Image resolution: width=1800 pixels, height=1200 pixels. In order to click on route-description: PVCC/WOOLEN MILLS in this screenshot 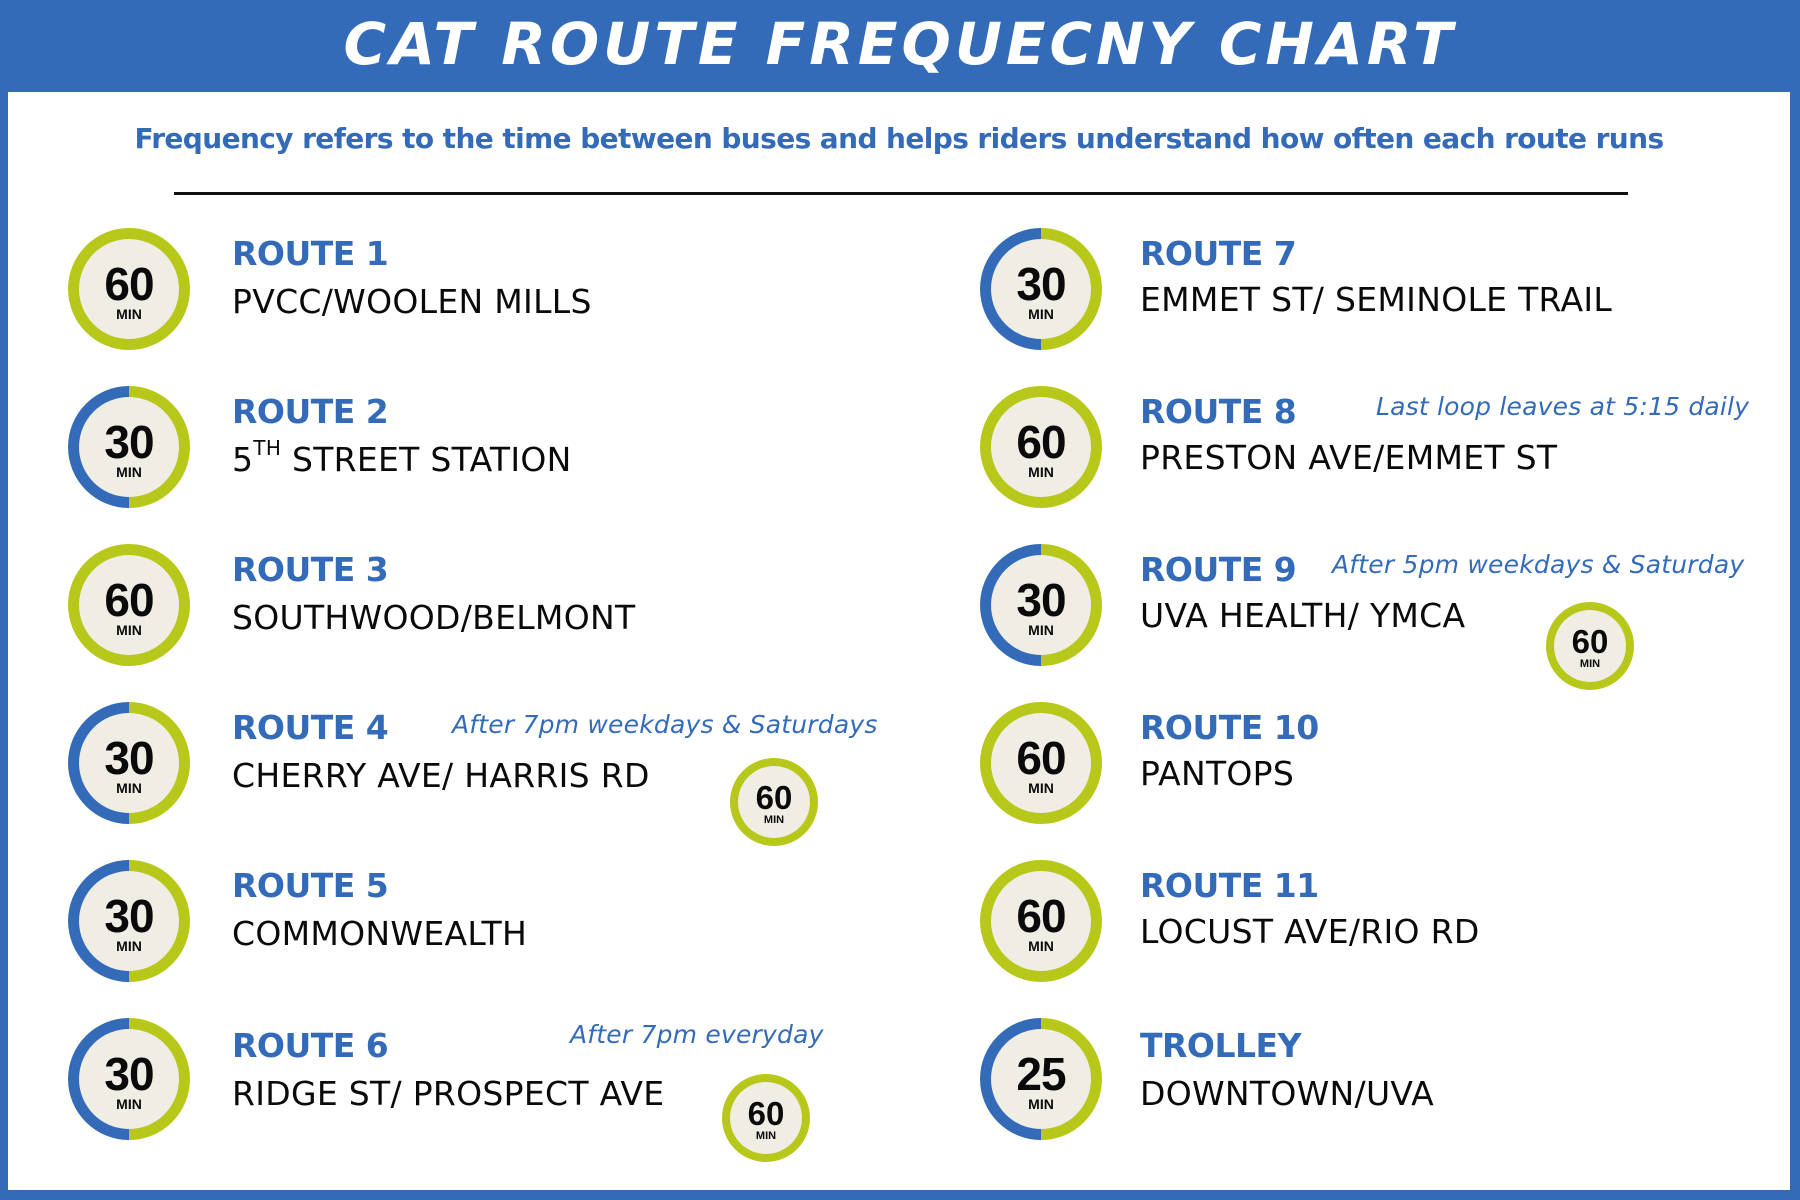, I will do `click(412, 301)`.